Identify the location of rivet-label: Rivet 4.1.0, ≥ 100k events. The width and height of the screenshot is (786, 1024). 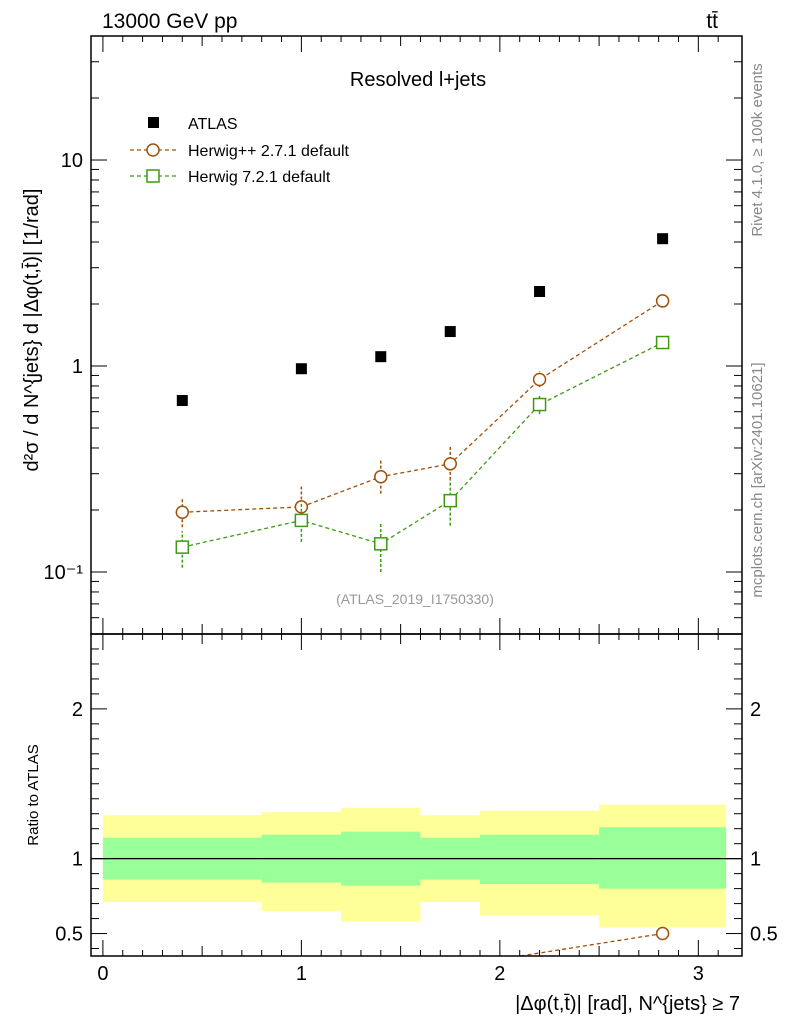
(757, 149).